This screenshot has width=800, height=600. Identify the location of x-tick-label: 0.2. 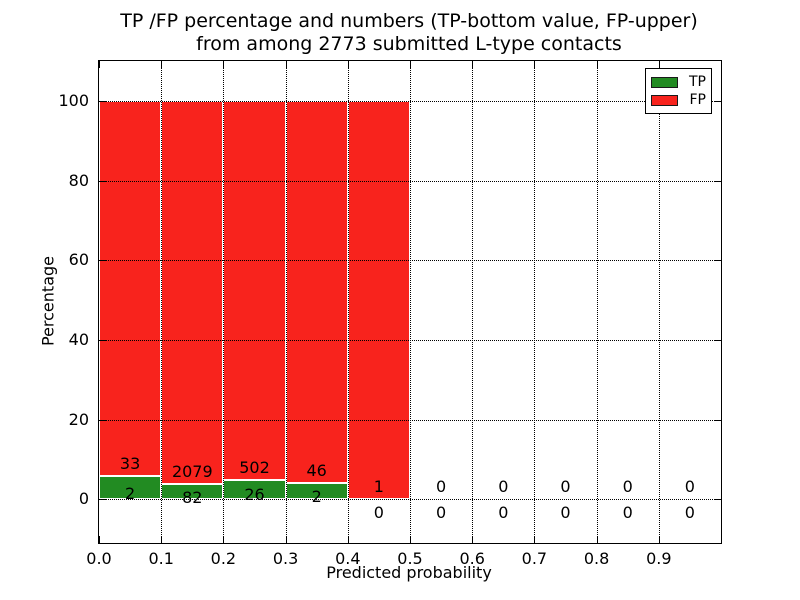
(223, 558).